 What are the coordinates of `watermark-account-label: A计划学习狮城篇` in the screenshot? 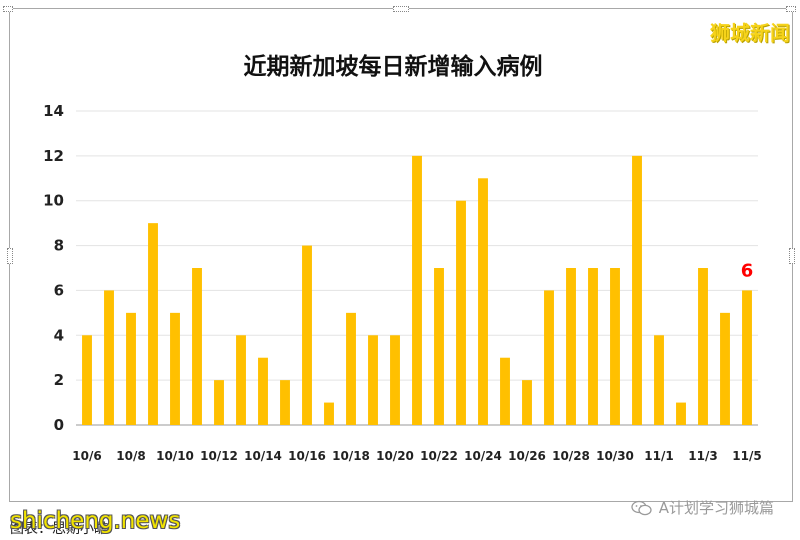 It's located at (716, 508).